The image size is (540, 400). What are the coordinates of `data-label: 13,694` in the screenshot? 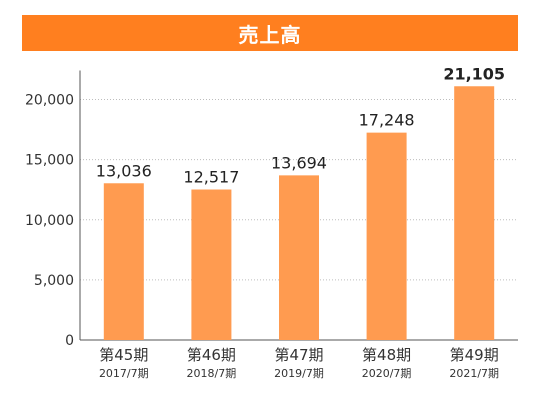 It's located at (299, 162).